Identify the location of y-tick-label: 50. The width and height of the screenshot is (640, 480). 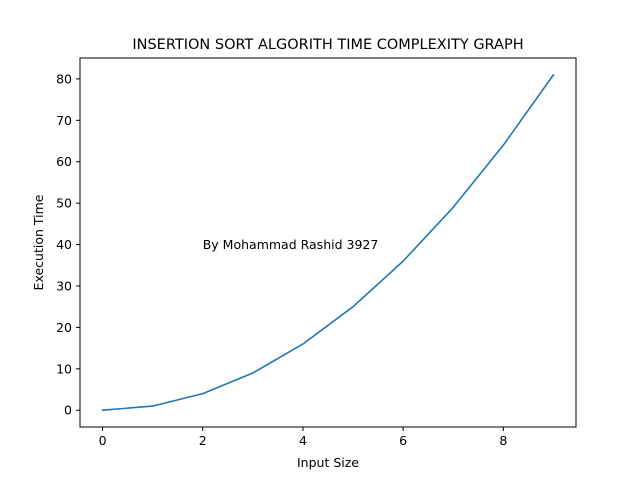
(64, 203).